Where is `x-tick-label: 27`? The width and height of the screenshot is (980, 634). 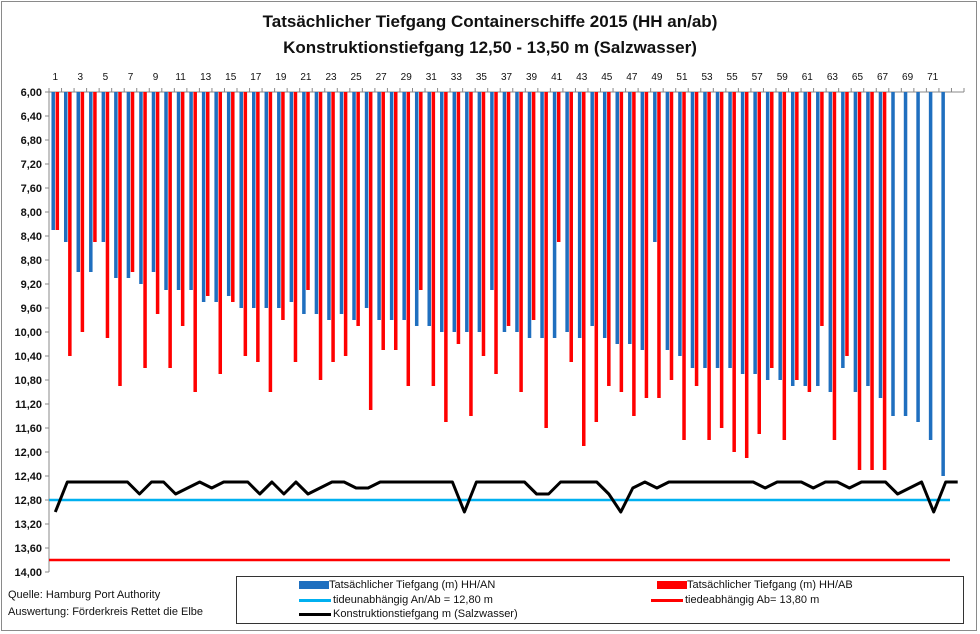 x-tick-label: 27 is located at coordinates (382, 77).